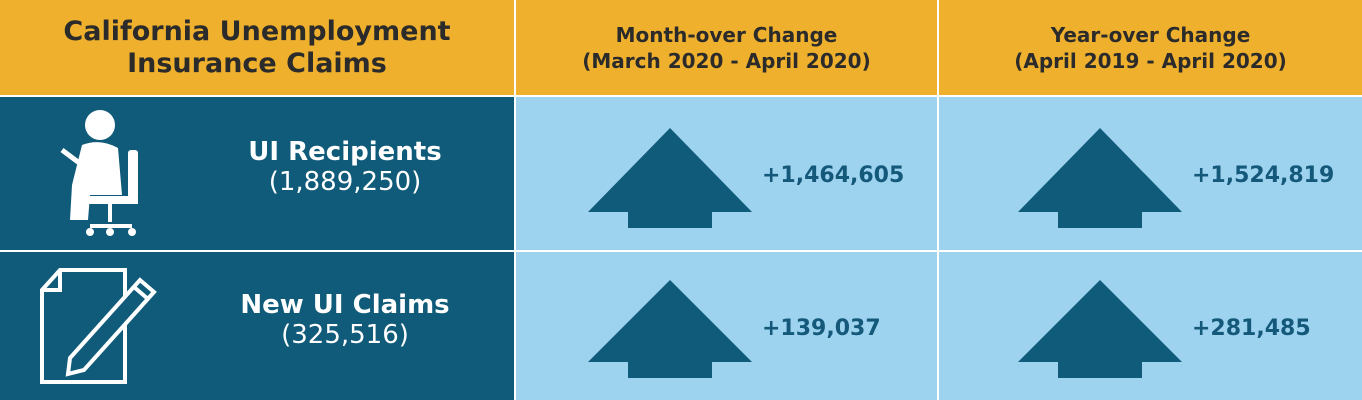 The height and width of the screenshot is (400, 1362). I want to click on row-label: UI Recipients (1,889,250), so click(345, 167).